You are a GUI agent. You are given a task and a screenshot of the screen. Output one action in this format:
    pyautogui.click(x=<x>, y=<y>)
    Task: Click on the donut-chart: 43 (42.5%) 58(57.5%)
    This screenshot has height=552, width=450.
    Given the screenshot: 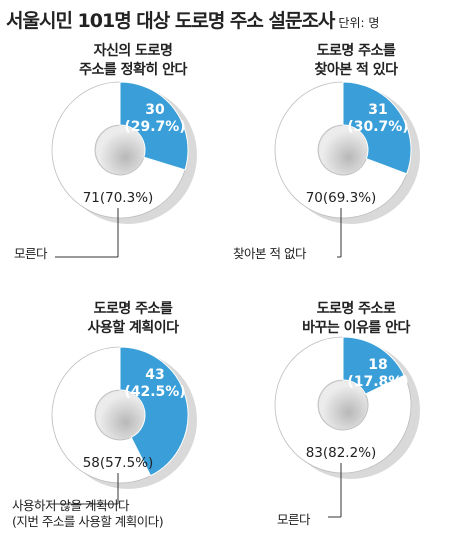 What is the action you would take?
    pyautogui.click(x=123, y=425)
    